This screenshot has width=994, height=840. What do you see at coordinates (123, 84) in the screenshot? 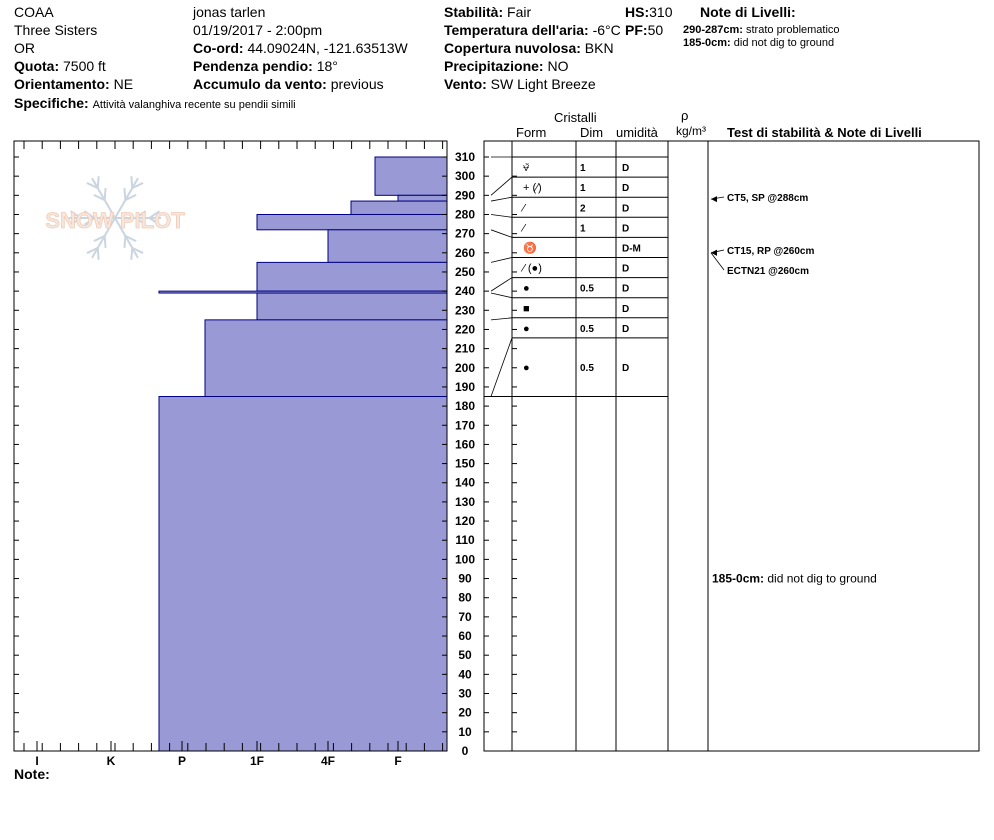
I see `aspect-value: NE` at bounding box center [123, 84].